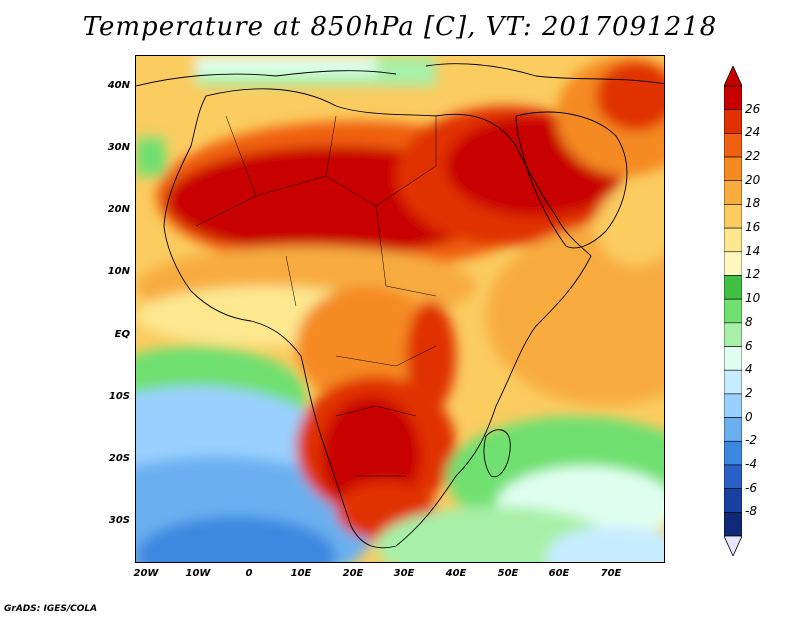 The height and width of the screenshot is (618, 800). What do you see at coordinates (749, 416) in the screenshot?
I see `colorbar-tick-label: 0` at bounding box center [749, 416].